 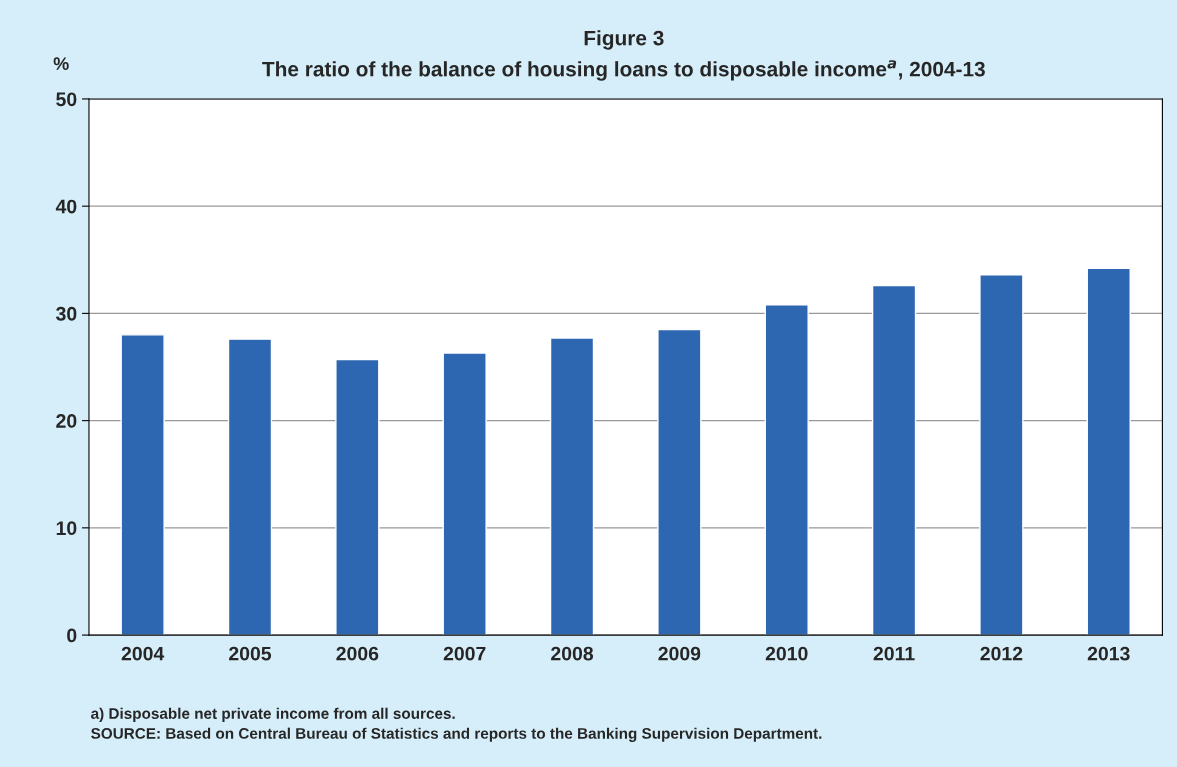 I want to click on x-tick-label: 2005, so click(x=250, y=653).